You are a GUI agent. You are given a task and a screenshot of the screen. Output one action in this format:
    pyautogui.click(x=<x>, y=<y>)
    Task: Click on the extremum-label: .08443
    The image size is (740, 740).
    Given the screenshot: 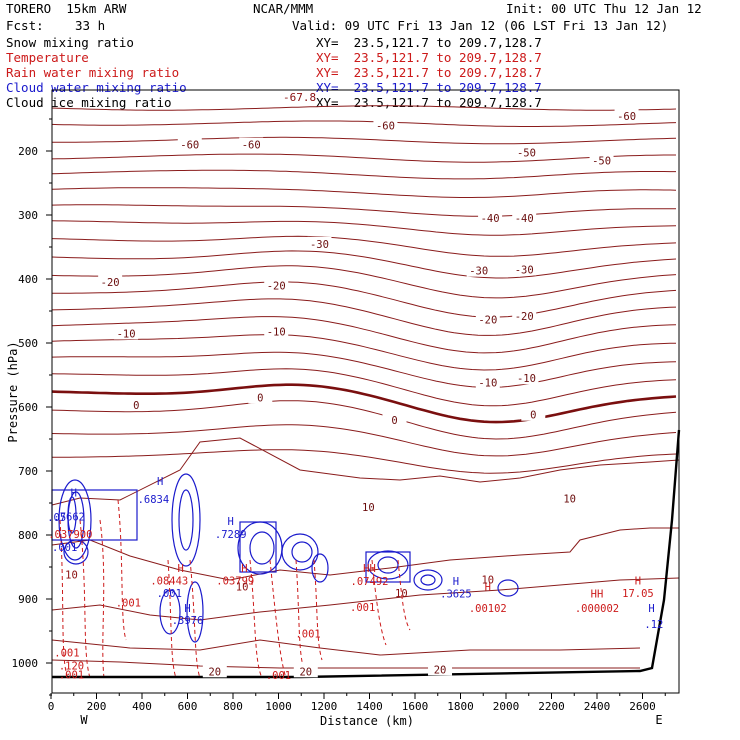 What is the action you would take?
    pyautogui.click(x=169, y=581)
    